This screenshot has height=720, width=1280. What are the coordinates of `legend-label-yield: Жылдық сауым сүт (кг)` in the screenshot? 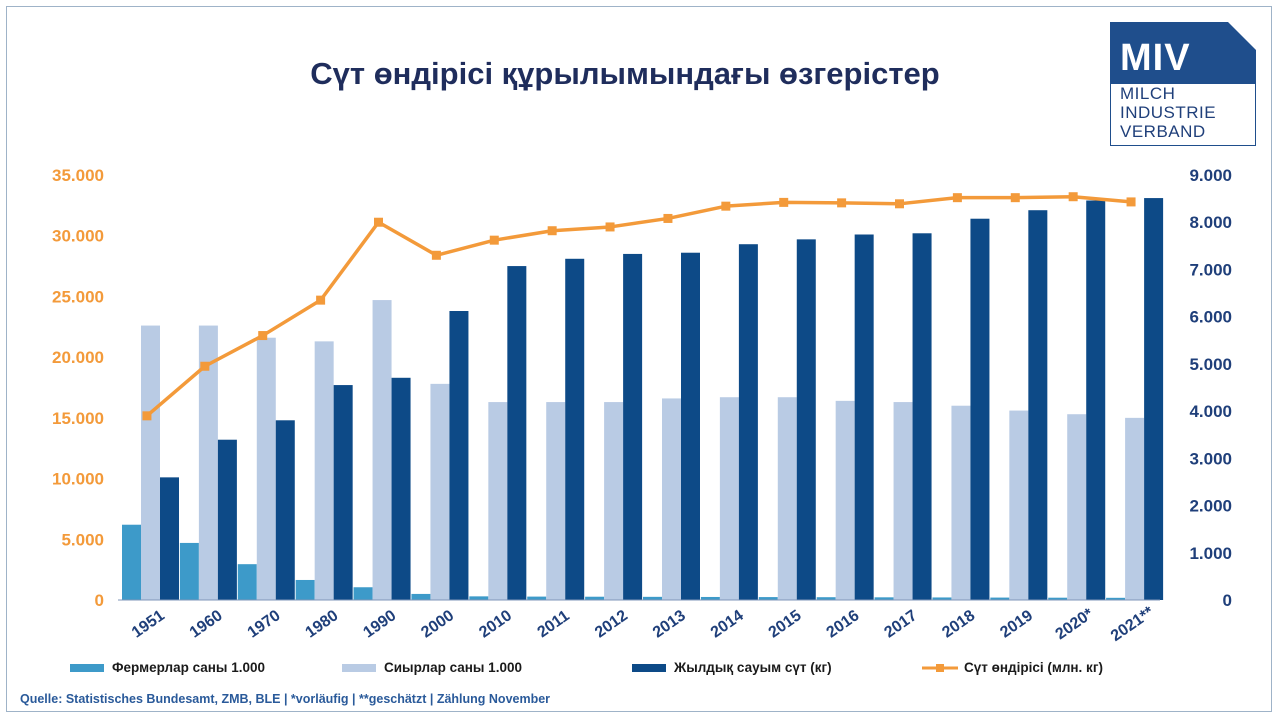 It's located at (753, 667).